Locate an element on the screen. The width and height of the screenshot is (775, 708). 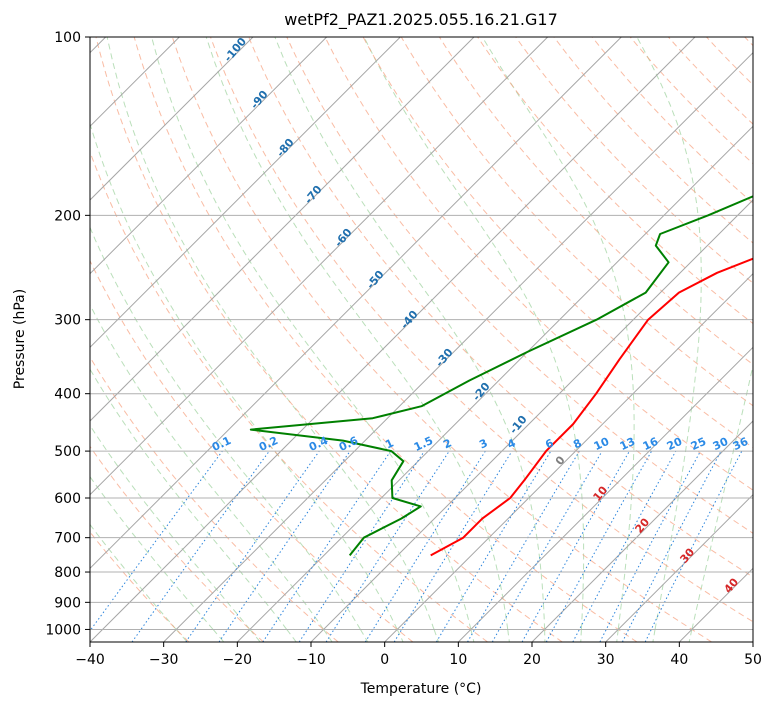
dry-adiabat-label: 0 is located at coordinates (560, 460).